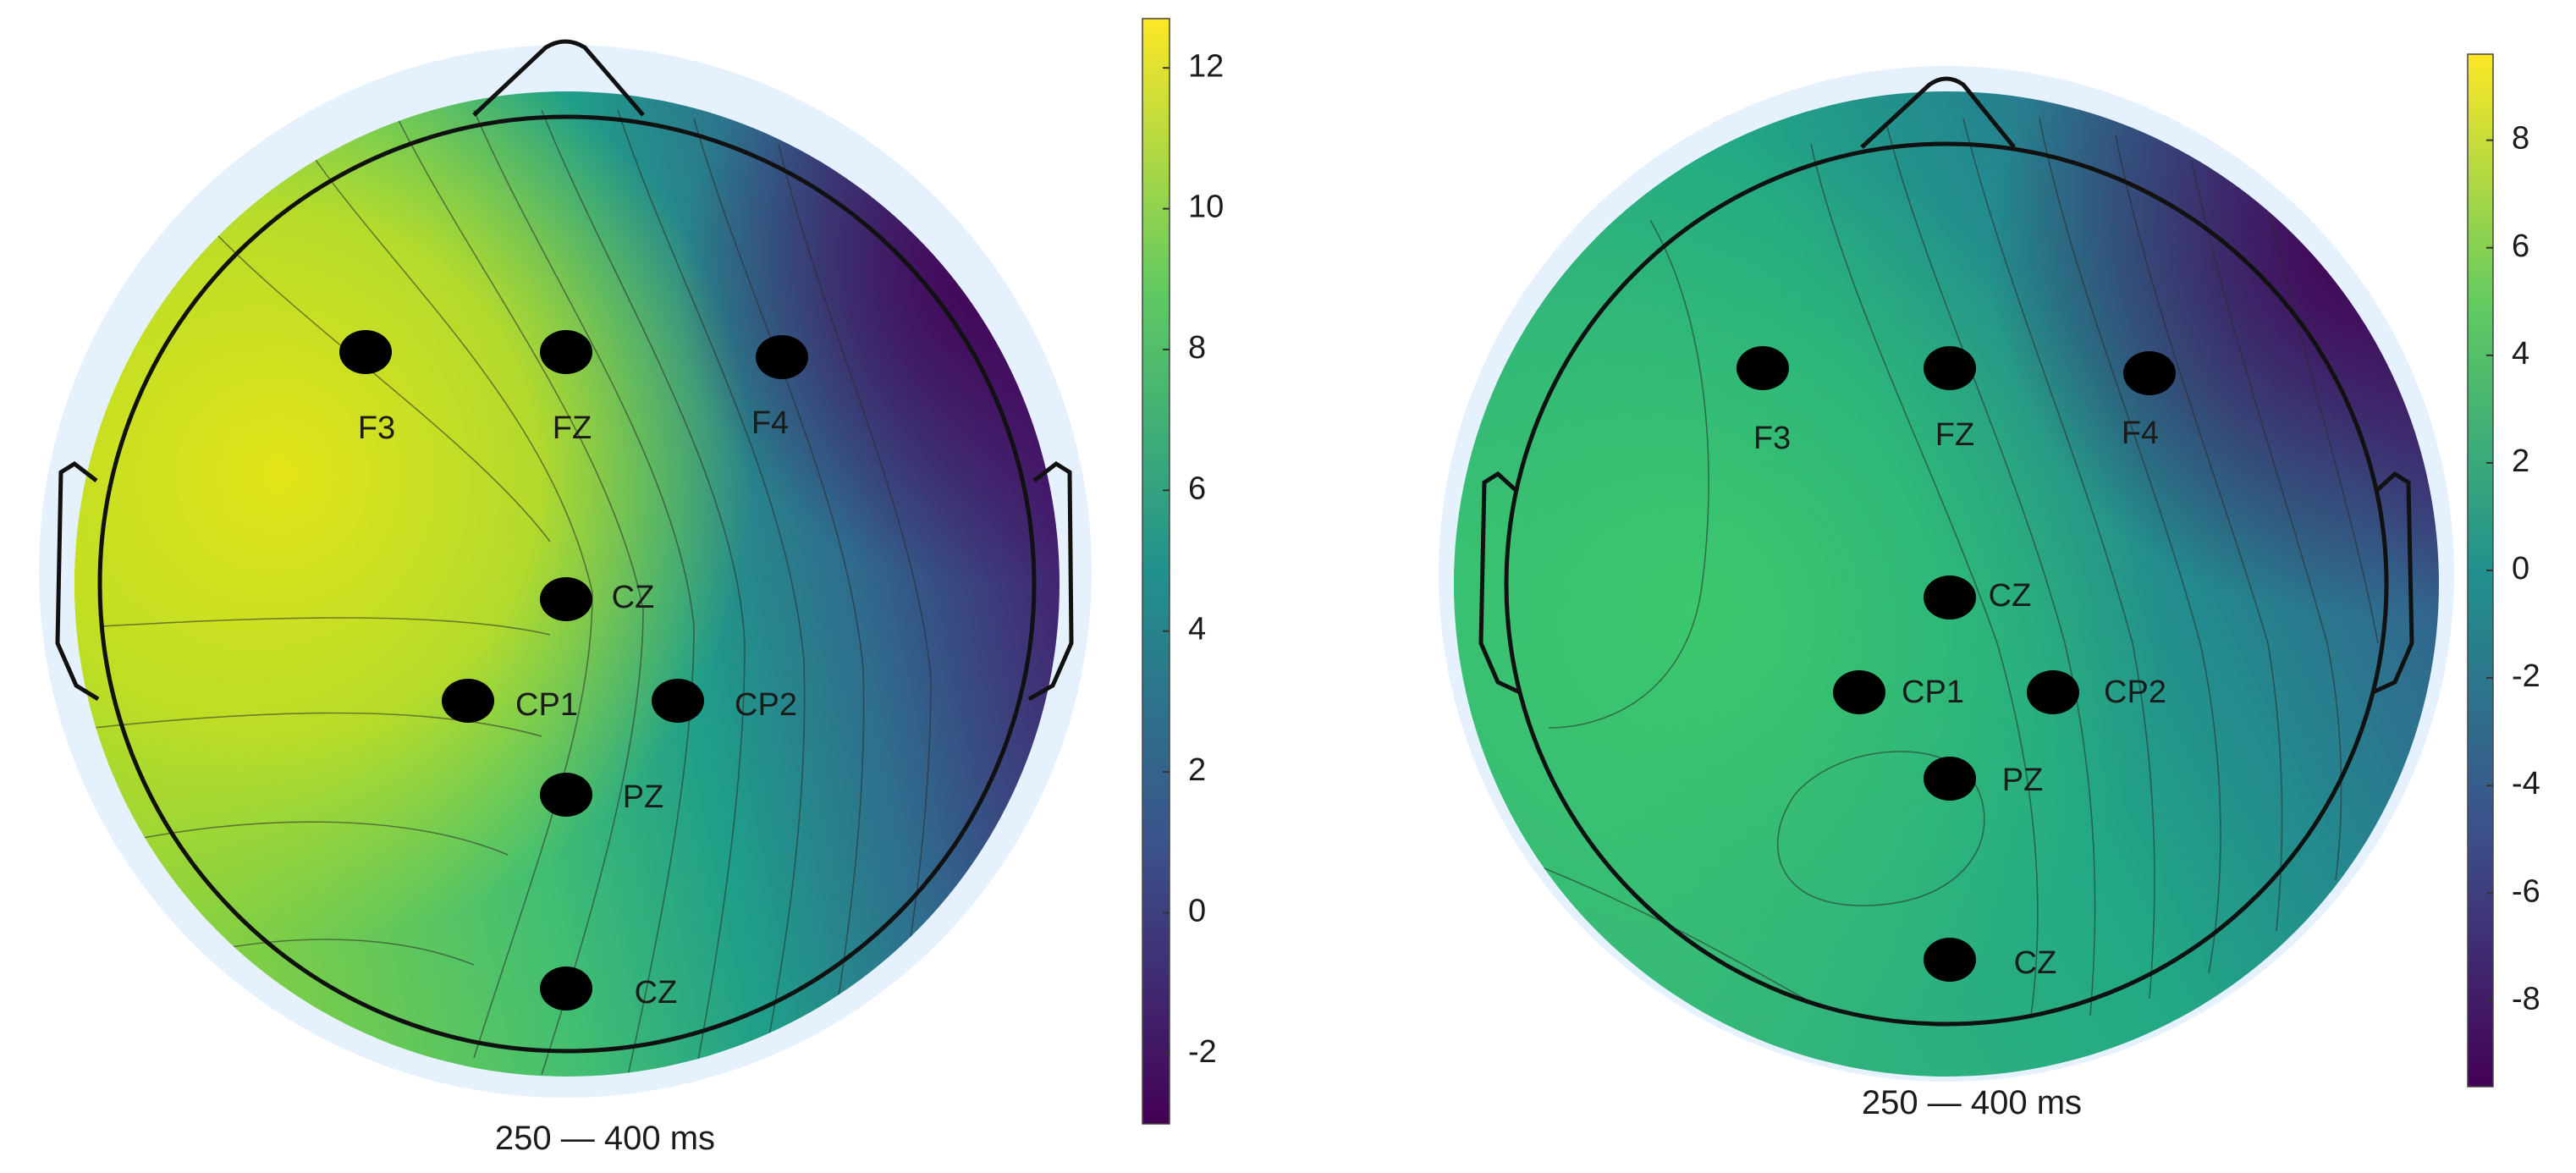 The height and width of the screenshot is (1173, 2576). Describe the element at coordinates (1956, 664) in the screenshot. I see `electrodes-right: F3 FZ F4 CZ CP1 CP2 PZ CZ` at that location.